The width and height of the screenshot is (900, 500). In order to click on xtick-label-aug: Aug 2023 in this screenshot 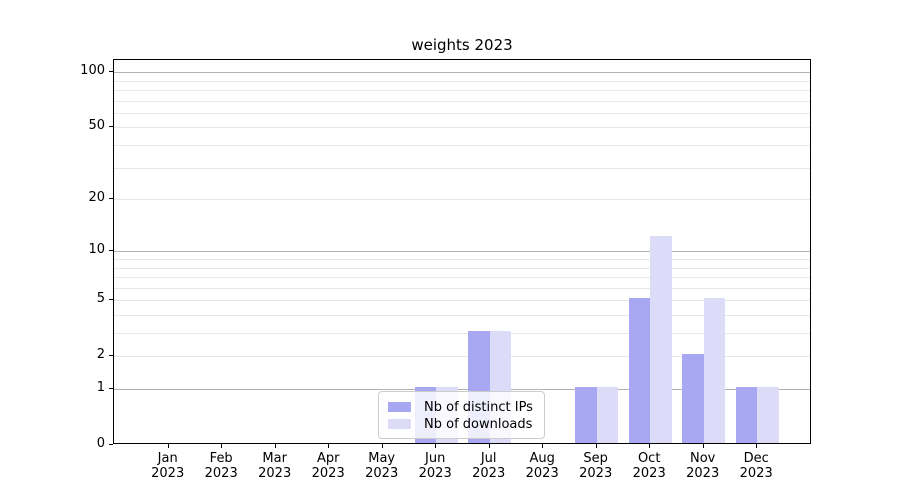, I will do `click(542, 466)`.